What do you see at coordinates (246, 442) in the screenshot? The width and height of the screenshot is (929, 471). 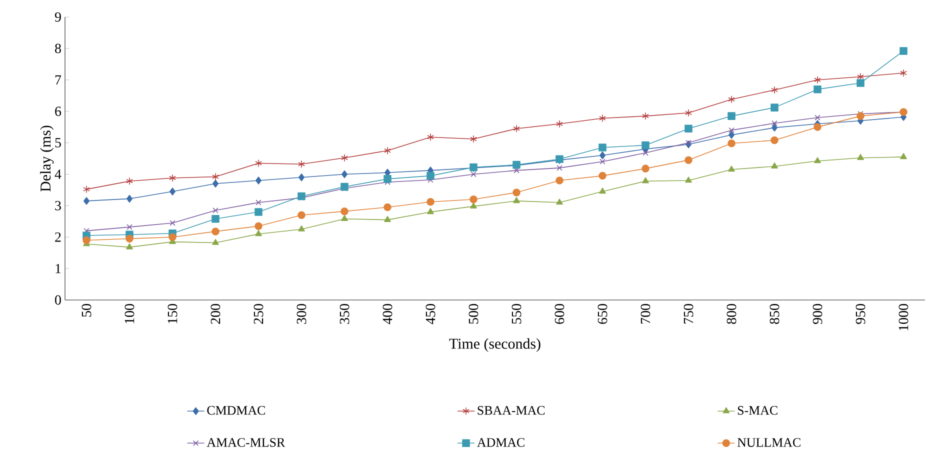 I see `legend-label: AMAC-MLSR` at bounding box center [246, 442].